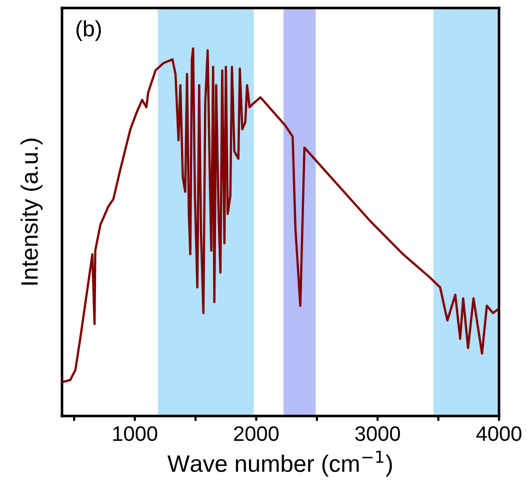 This screenshot has height=492, width=527. What do you see at coordinates (31, 211) in the screenshot?
I see `y-axis-title: Intensity (a.u.)` at bounding box center [31, 211].